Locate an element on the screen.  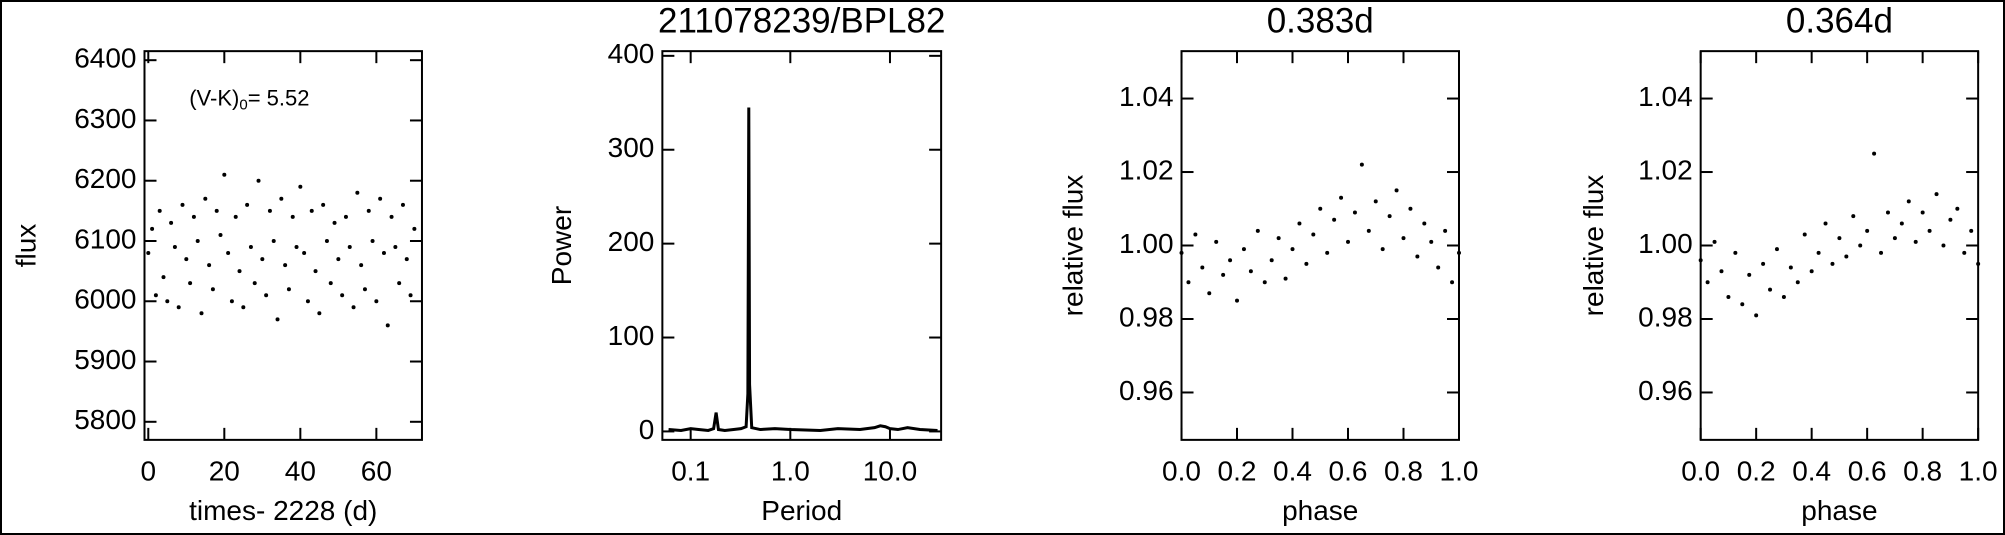
x-tick-label: 0.4 is located at coordinates (1292, 471).